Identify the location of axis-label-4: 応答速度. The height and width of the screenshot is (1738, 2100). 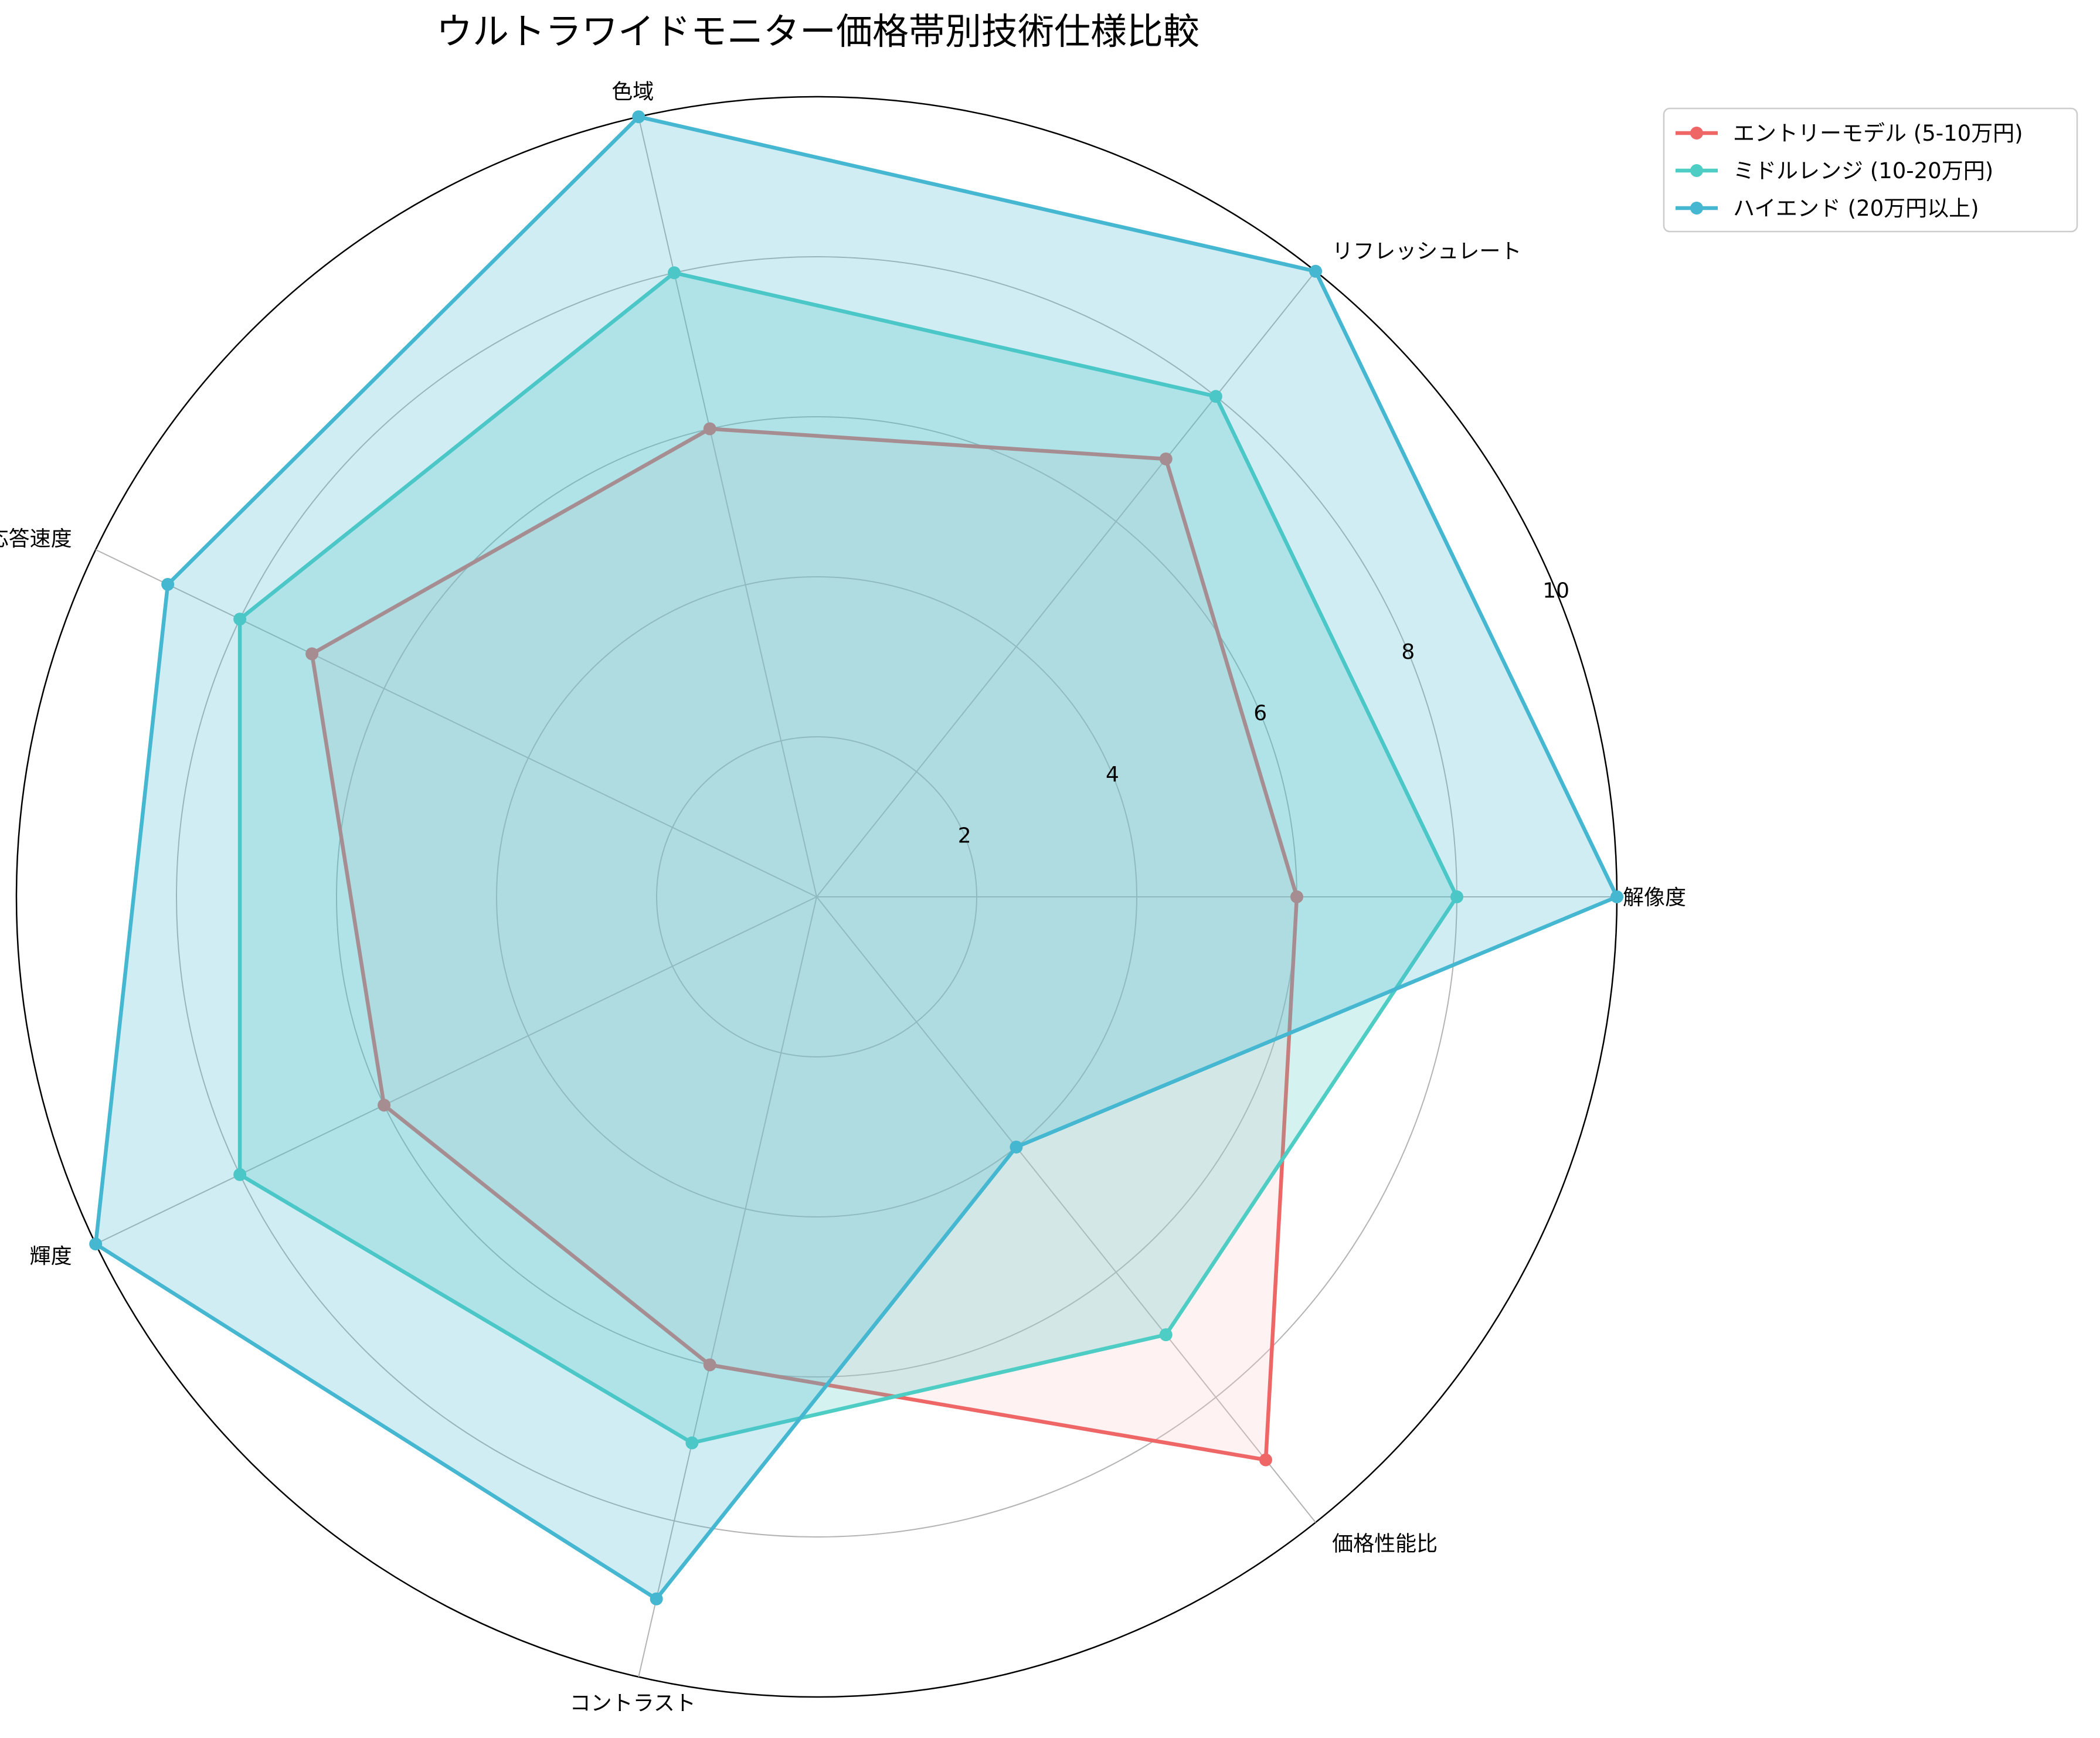
(36, 539).